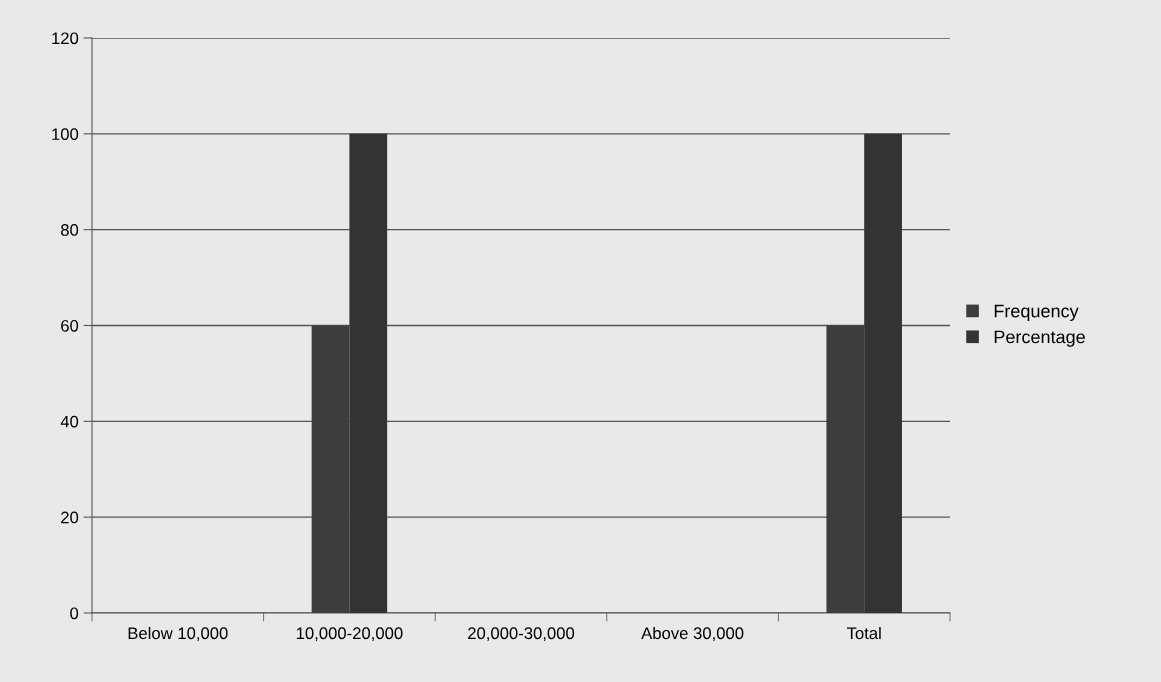 This screenshot has height=682, width=1161. Describe the element at coordinates (692, 634) in the screenshot. I see `x-tick-label: Above 30,000` at that location.